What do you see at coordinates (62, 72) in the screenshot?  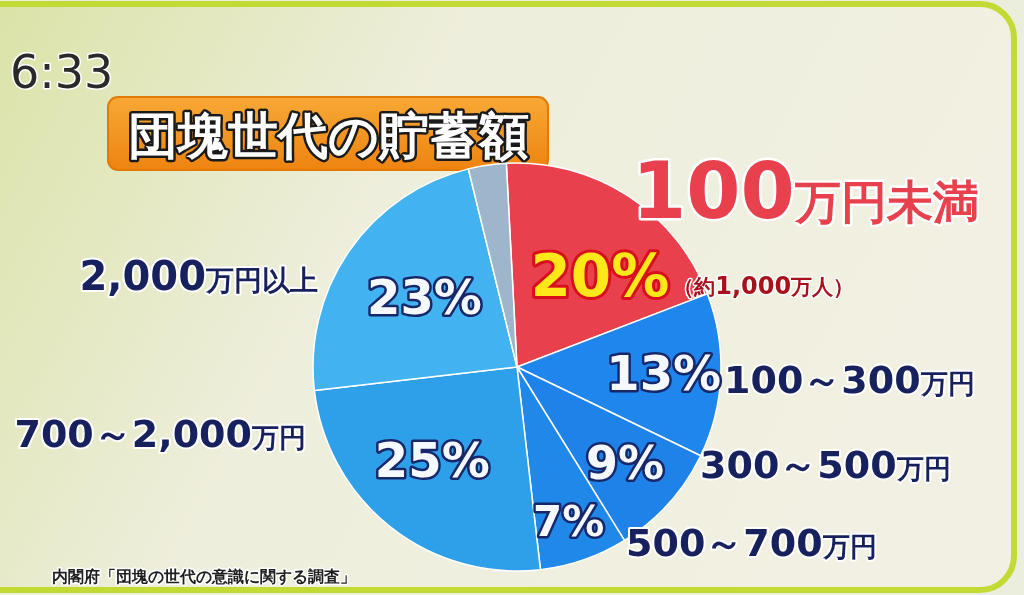 I see `annotation: 6:33` at bounding box center [62, 72].